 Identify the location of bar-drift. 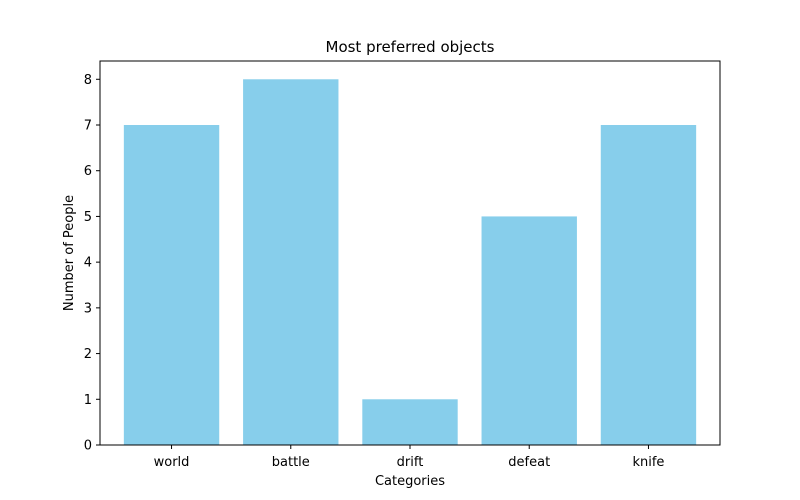
(410, 422).